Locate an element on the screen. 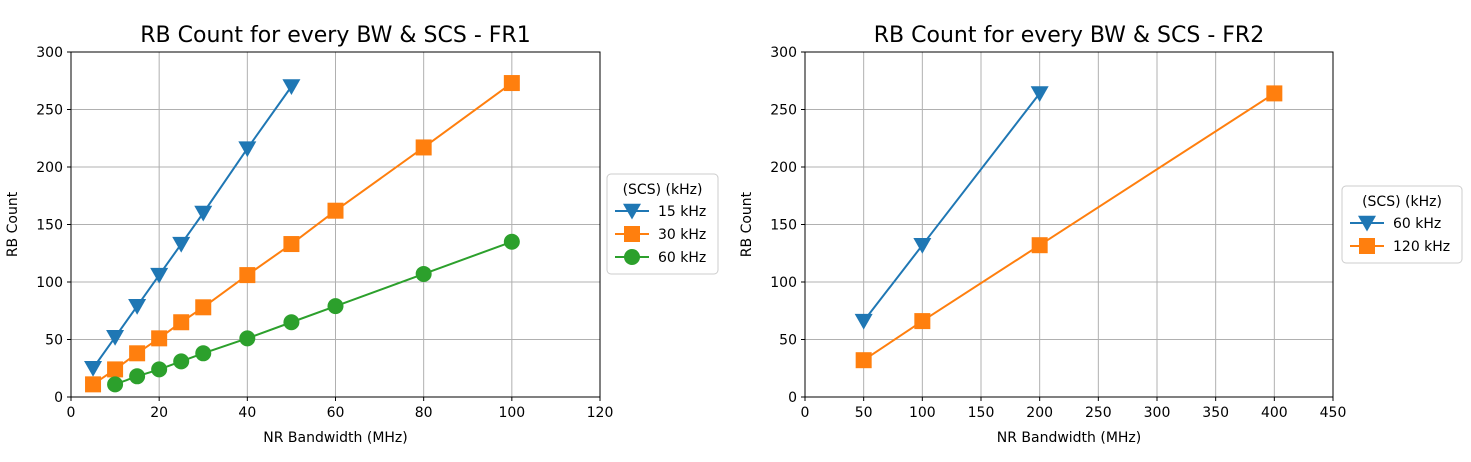 This screenshot has height=462, width=1471. x-tick-label: 20 is located at coordinates (159, 413).